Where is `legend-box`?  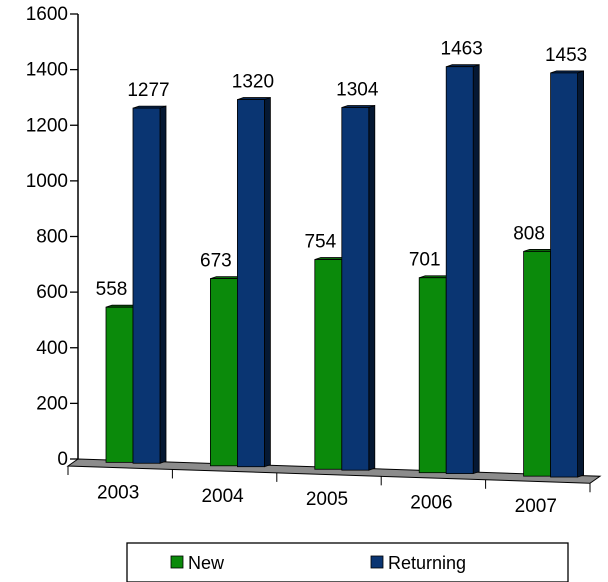
legend-box is located at coordinates (347, 562).